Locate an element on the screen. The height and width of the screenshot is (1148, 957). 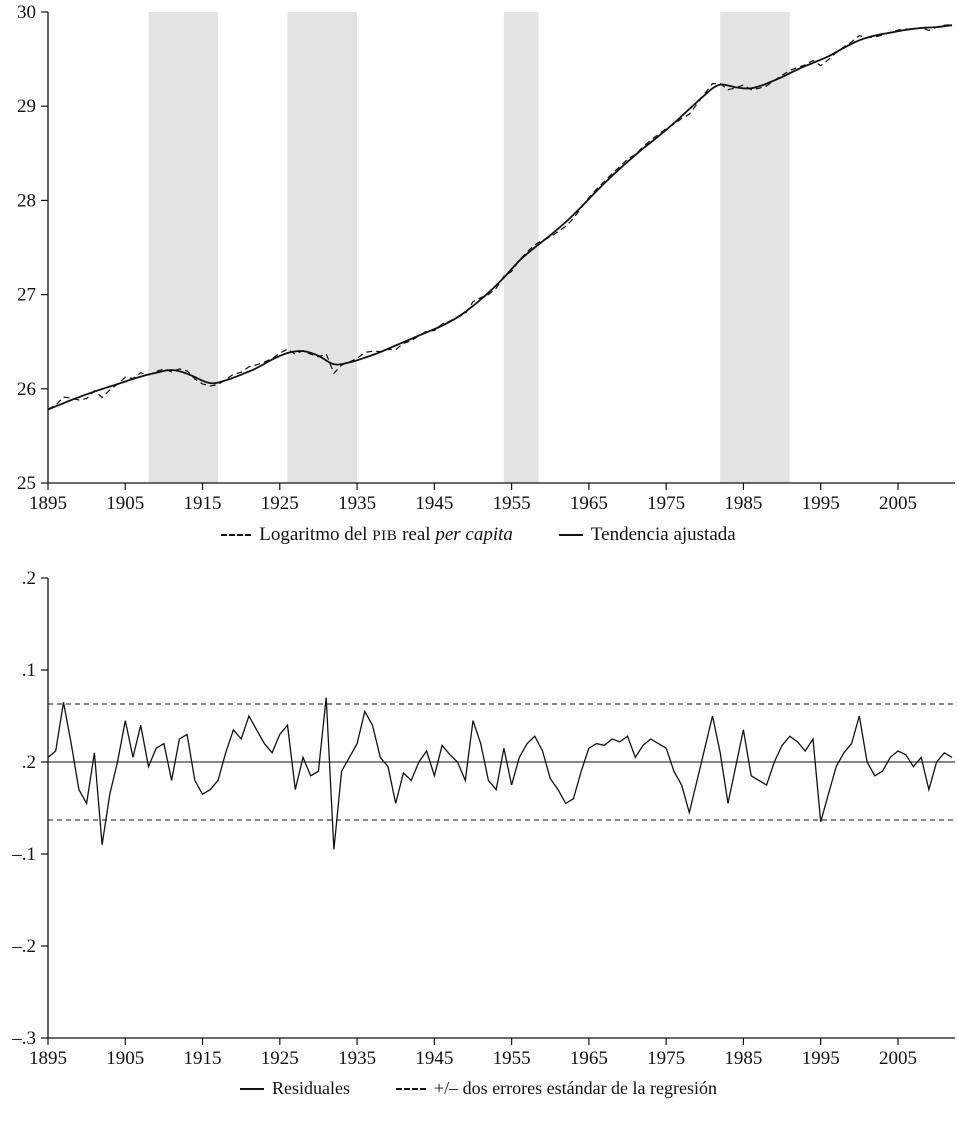
legend-item-two-se: +/– dos errores estándar de la regresión is located at coordinates (556, 1088).